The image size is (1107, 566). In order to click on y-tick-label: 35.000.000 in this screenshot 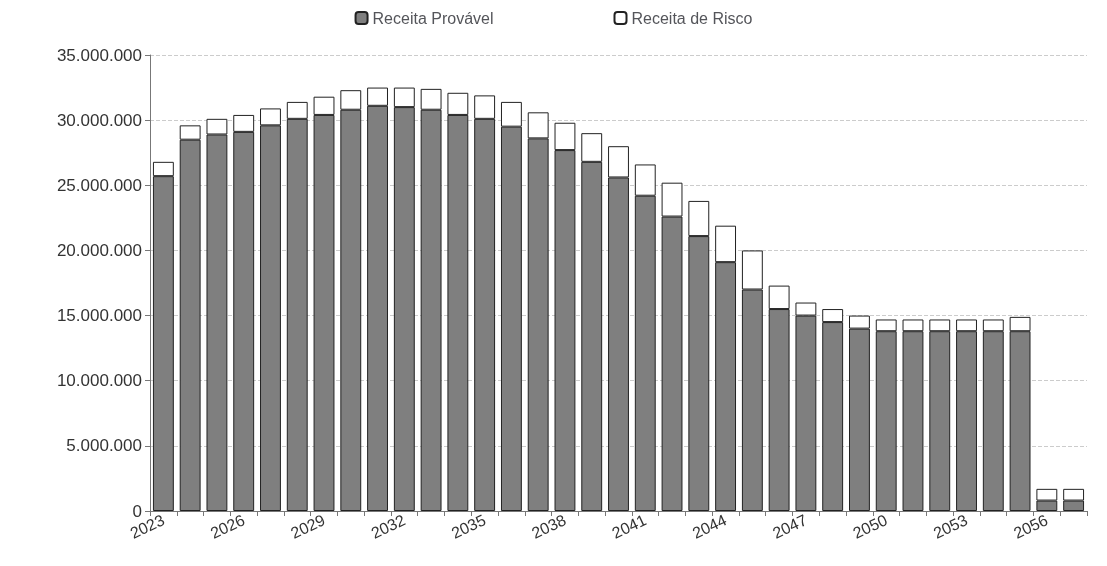, I will do `click(99, 55)`.